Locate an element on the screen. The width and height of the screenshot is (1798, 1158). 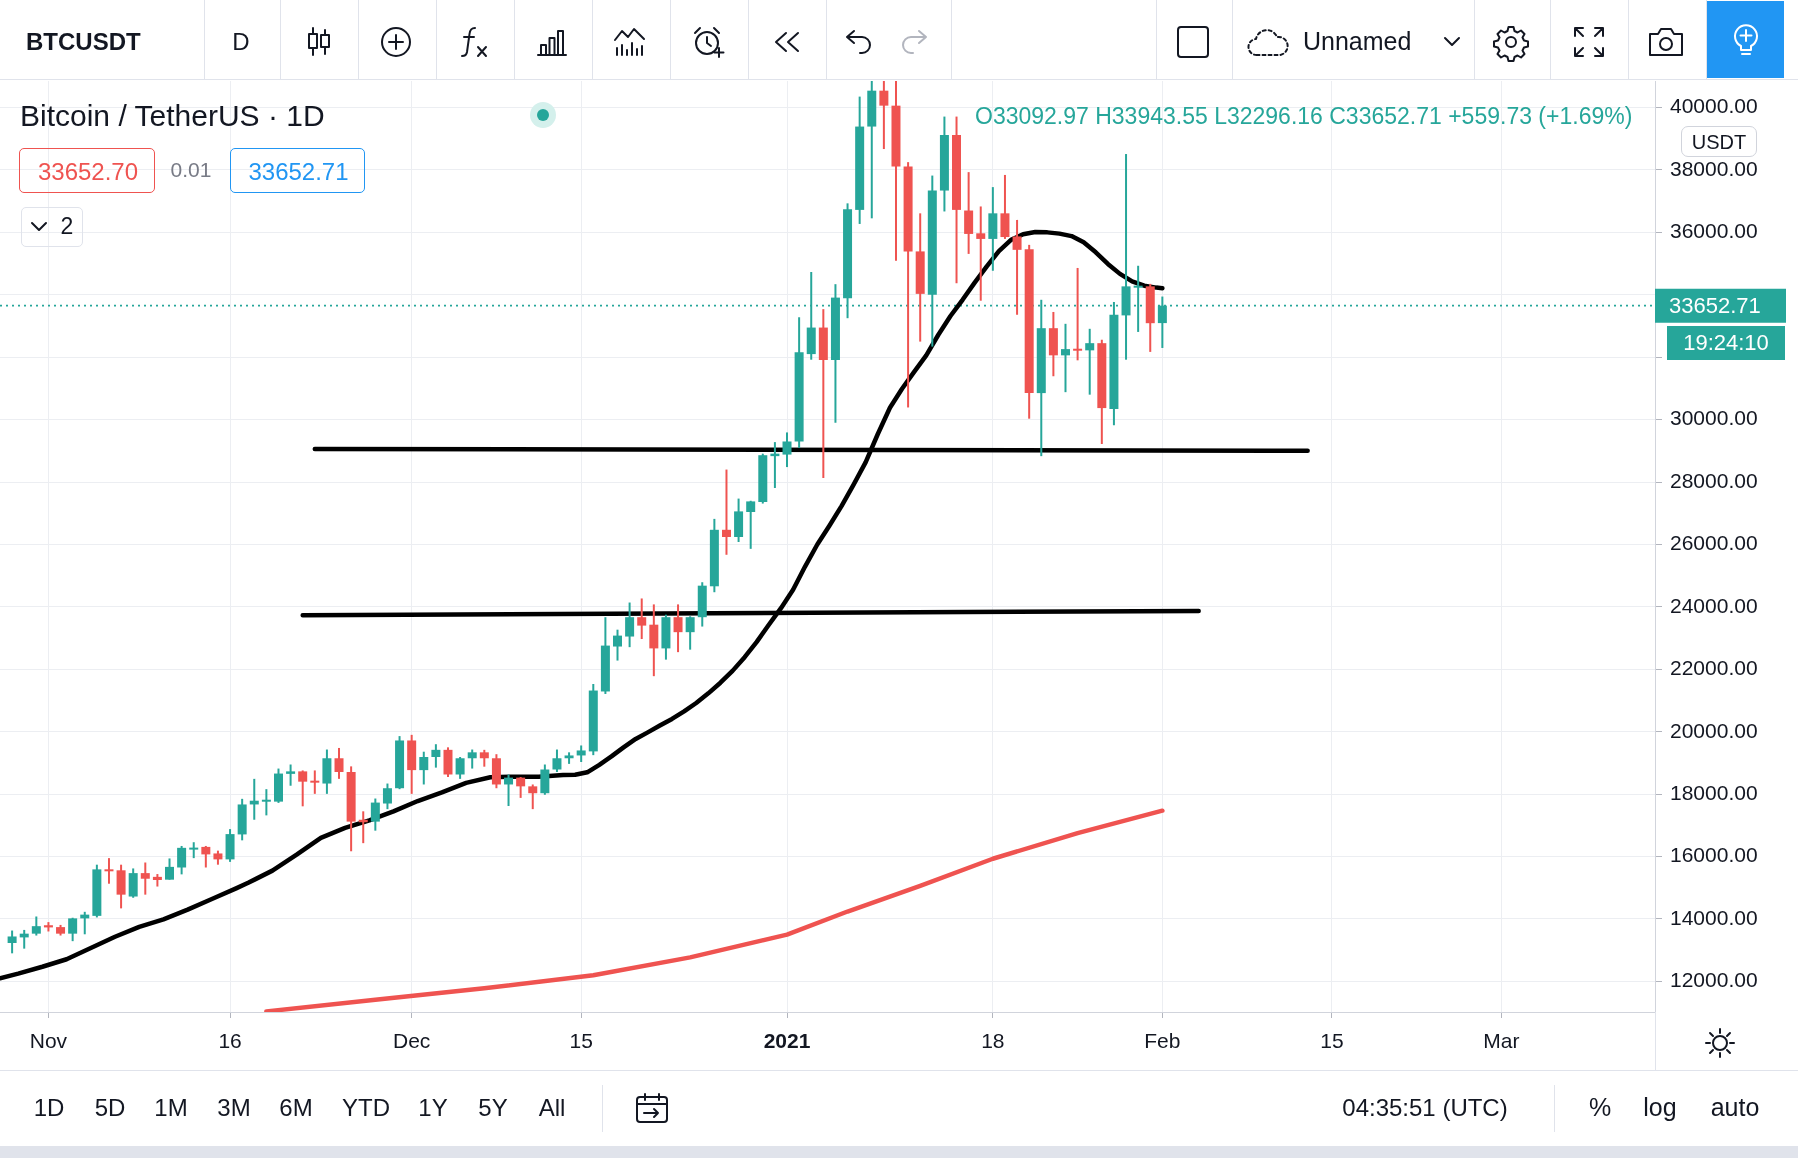
y-tick-label: 28000.00 is located at coordinates (1714, 480).